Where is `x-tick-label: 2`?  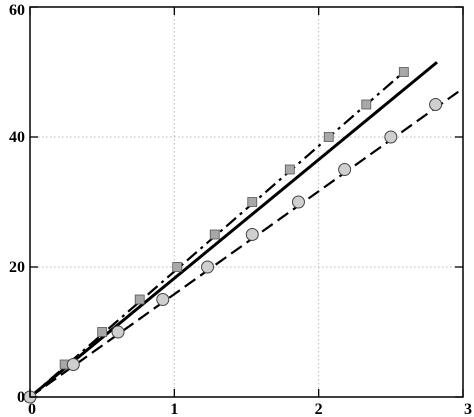
x-tick-label: 2 is located at coordinates (319, 409).